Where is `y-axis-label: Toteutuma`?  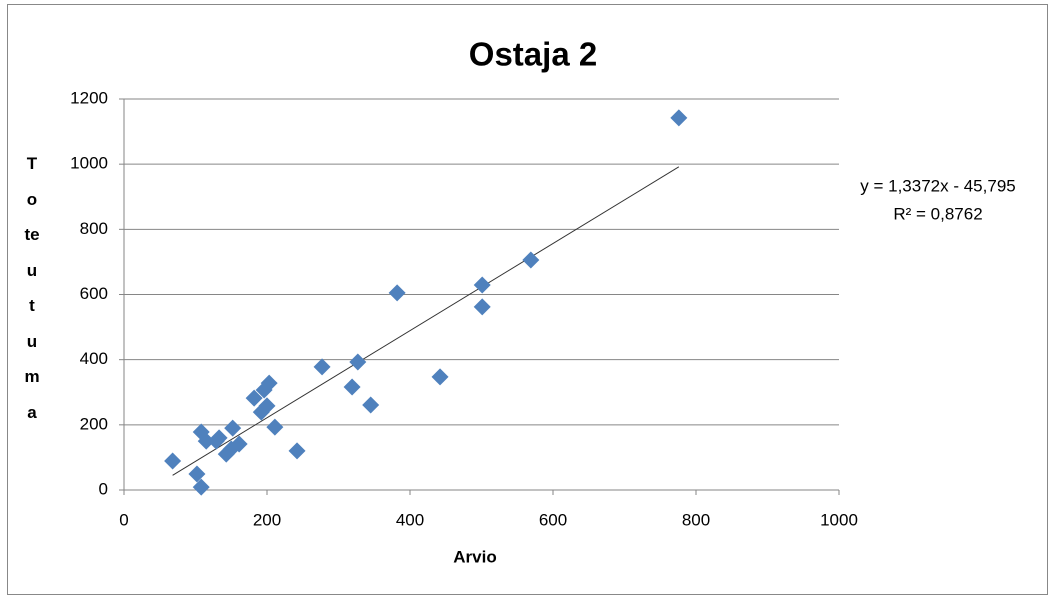 y-axis-label: Toteutuma is located at coordinates (32, 288).